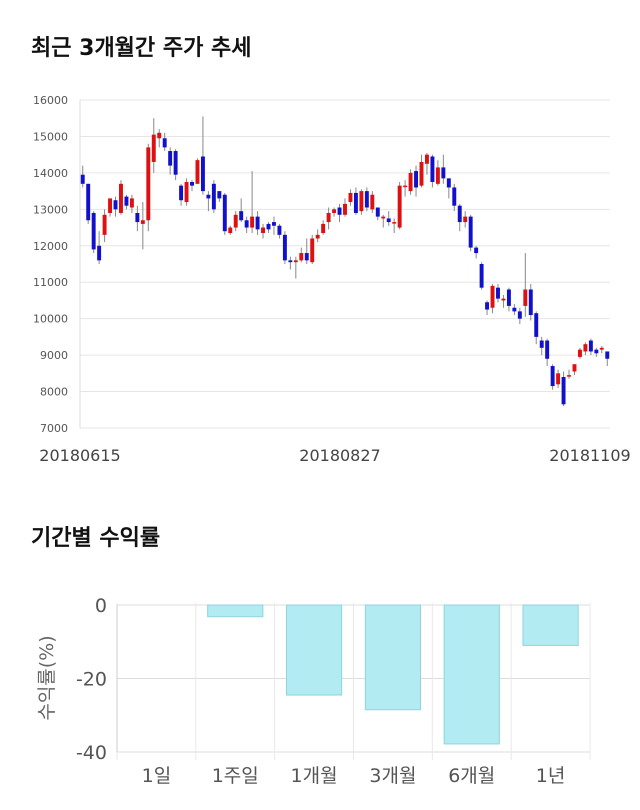 This screenshot has width=640, height=810. Describe the element at coordinates (339, 455) in the screenshot. I see `price-x-tick-label: 20180827` at that location.